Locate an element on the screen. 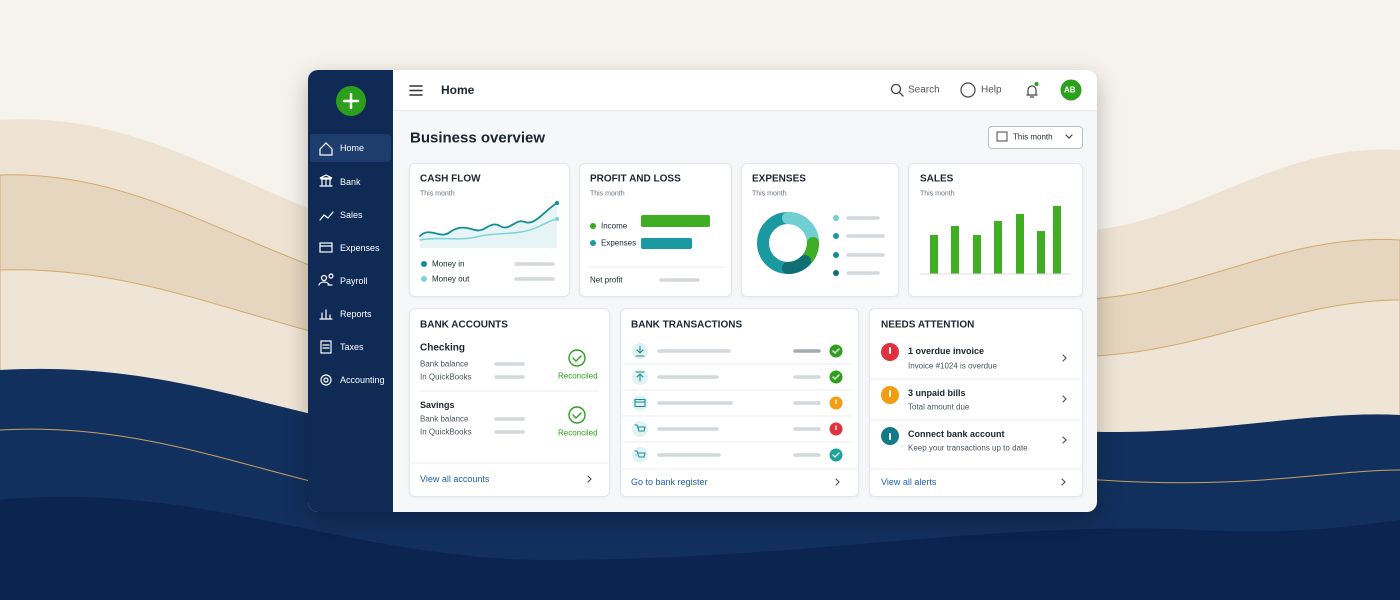 The width and height of the screenshot is (1400, 600). help: Help is located at coordinates (991, 90).